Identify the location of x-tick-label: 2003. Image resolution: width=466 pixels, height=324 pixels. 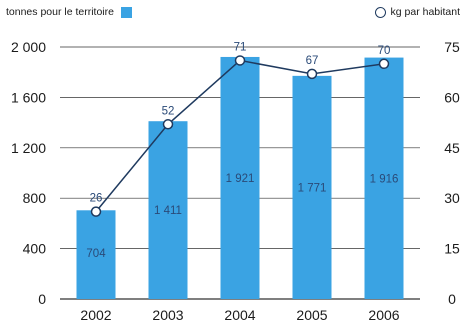
(167, 315).